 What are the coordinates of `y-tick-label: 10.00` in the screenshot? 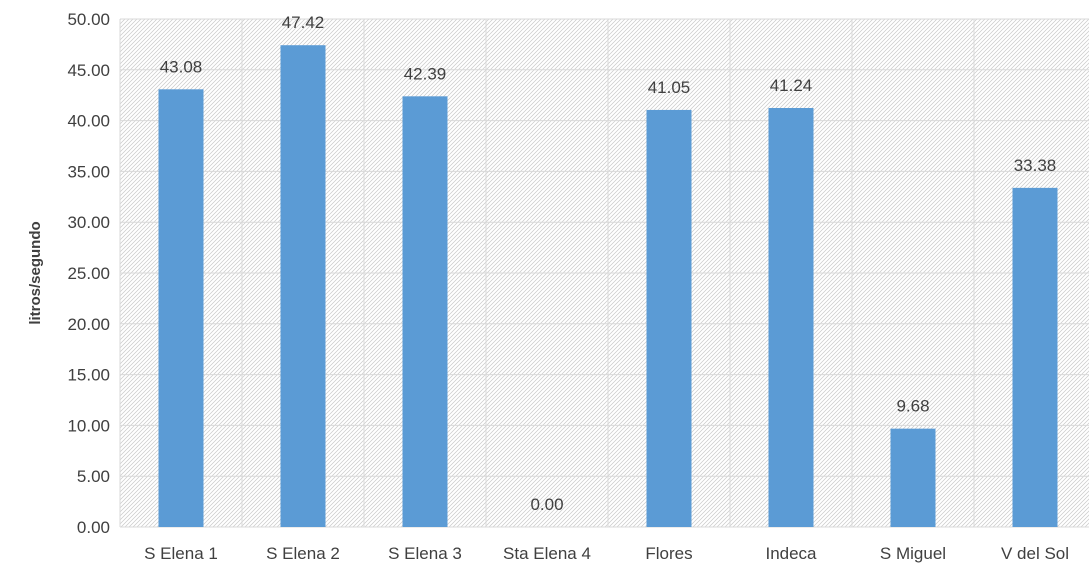 It's located at (88, 425).